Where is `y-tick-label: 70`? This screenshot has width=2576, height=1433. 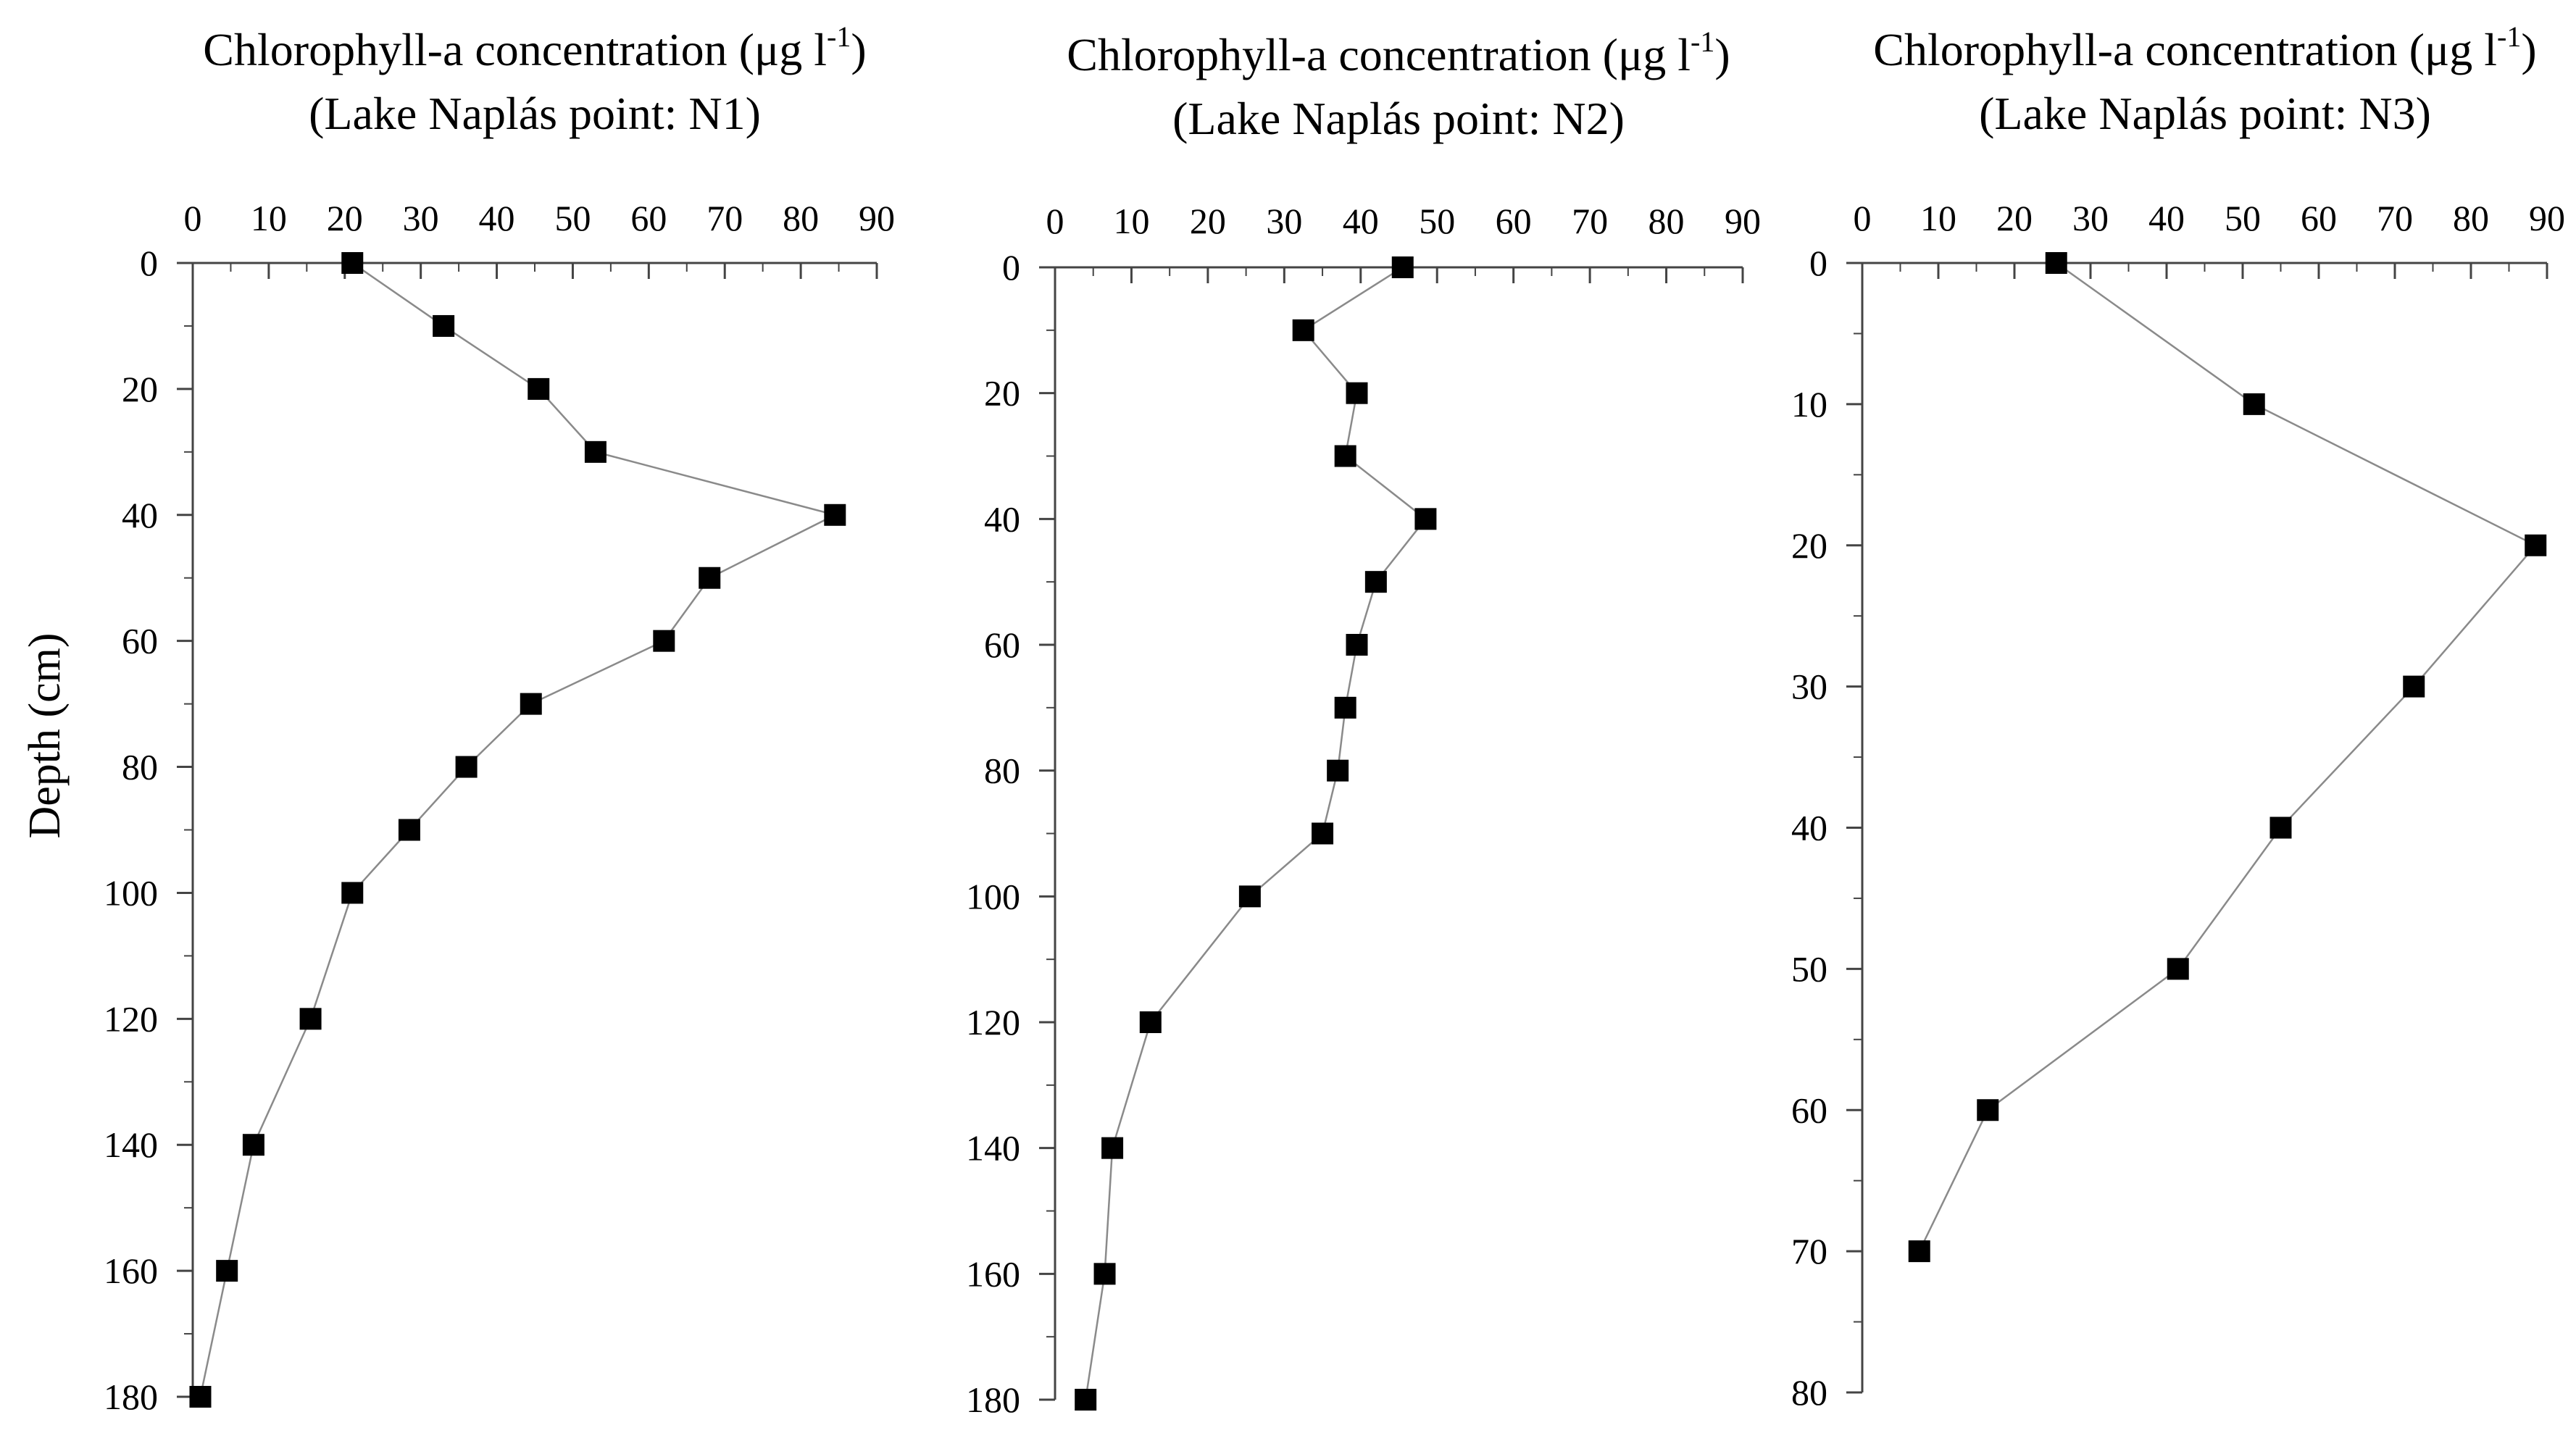
y-tick-label: 70 is located at coordinates (1809, 1251).